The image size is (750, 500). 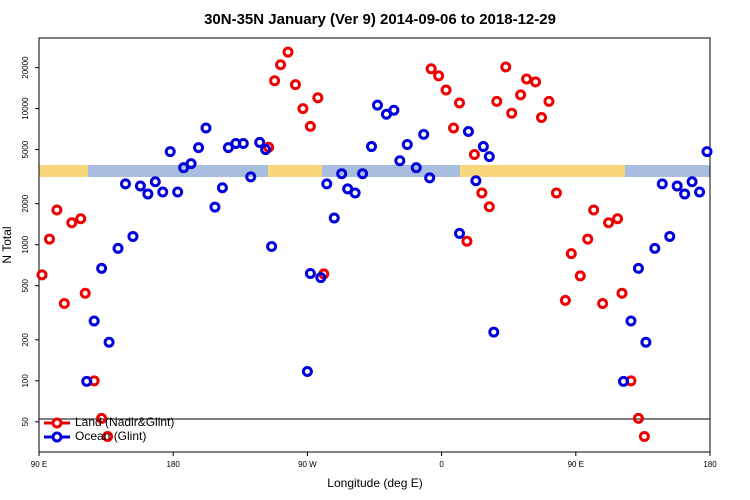 What do you see at coordinates (25, 381) in the screenshot?
I see `y-tick-label: 100` at bounding box center [25, 381].